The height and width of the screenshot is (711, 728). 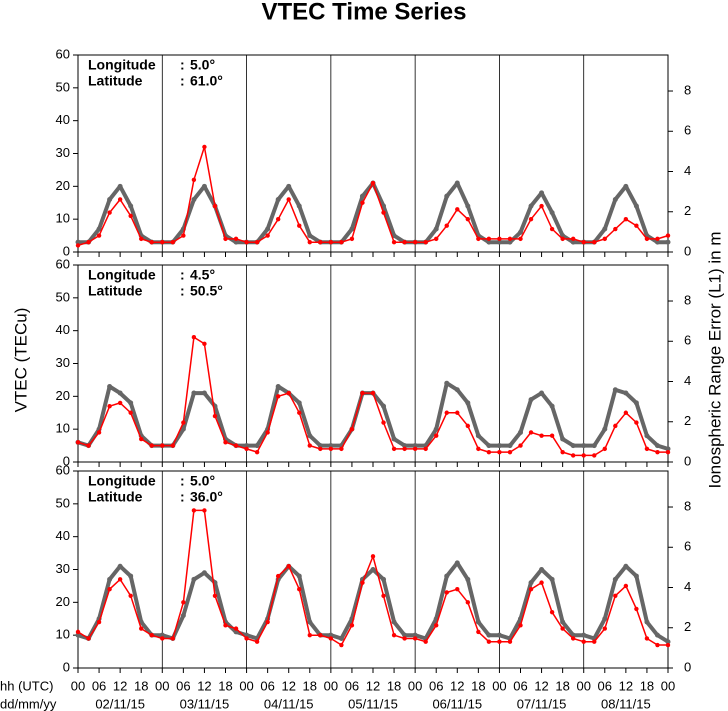 What do you see at coordinates (687, 666) in the screenshot?
I see `y2-tick-label: 0` at bounding box center [687, 666].